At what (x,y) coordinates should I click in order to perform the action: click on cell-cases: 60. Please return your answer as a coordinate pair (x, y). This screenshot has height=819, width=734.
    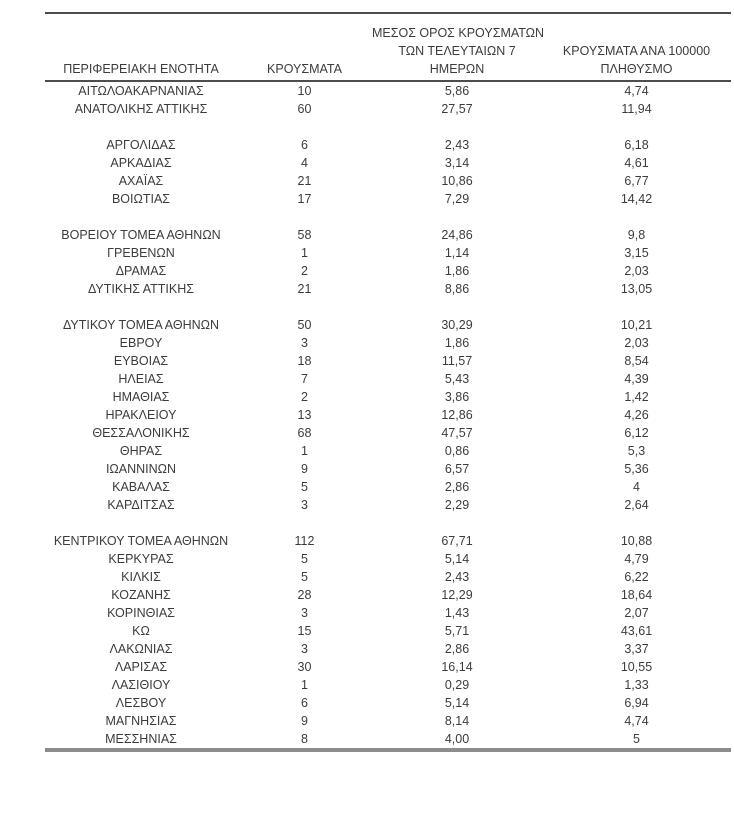
    Looking at the image, I should click on (304, 109).